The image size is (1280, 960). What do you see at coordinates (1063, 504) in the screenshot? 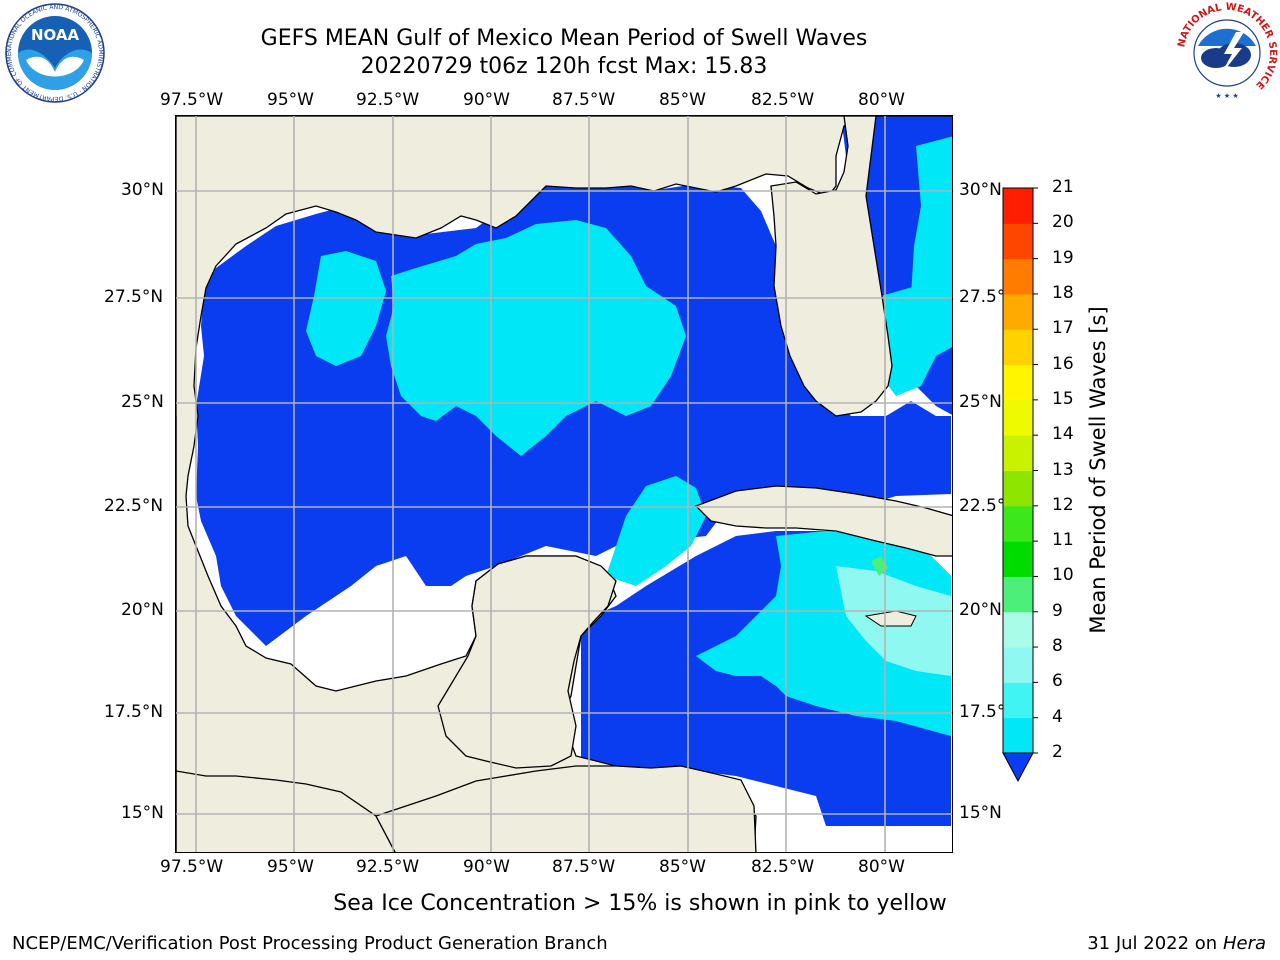
I see `colorbar-tick-label-12: 12` at bounding box center [1063, 504].